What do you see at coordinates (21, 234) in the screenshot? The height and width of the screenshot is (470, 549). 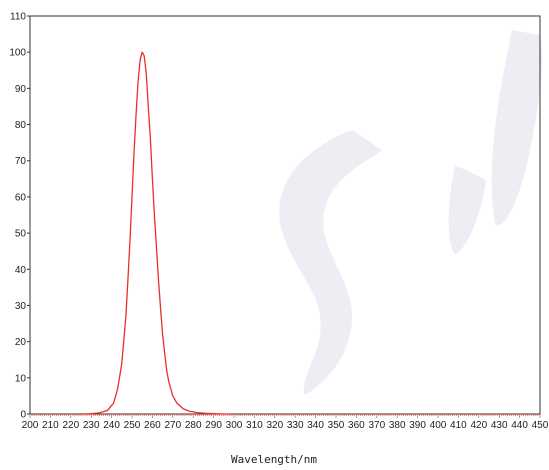 I see `y-tick-label: 50` at bounding box center [21, 234].